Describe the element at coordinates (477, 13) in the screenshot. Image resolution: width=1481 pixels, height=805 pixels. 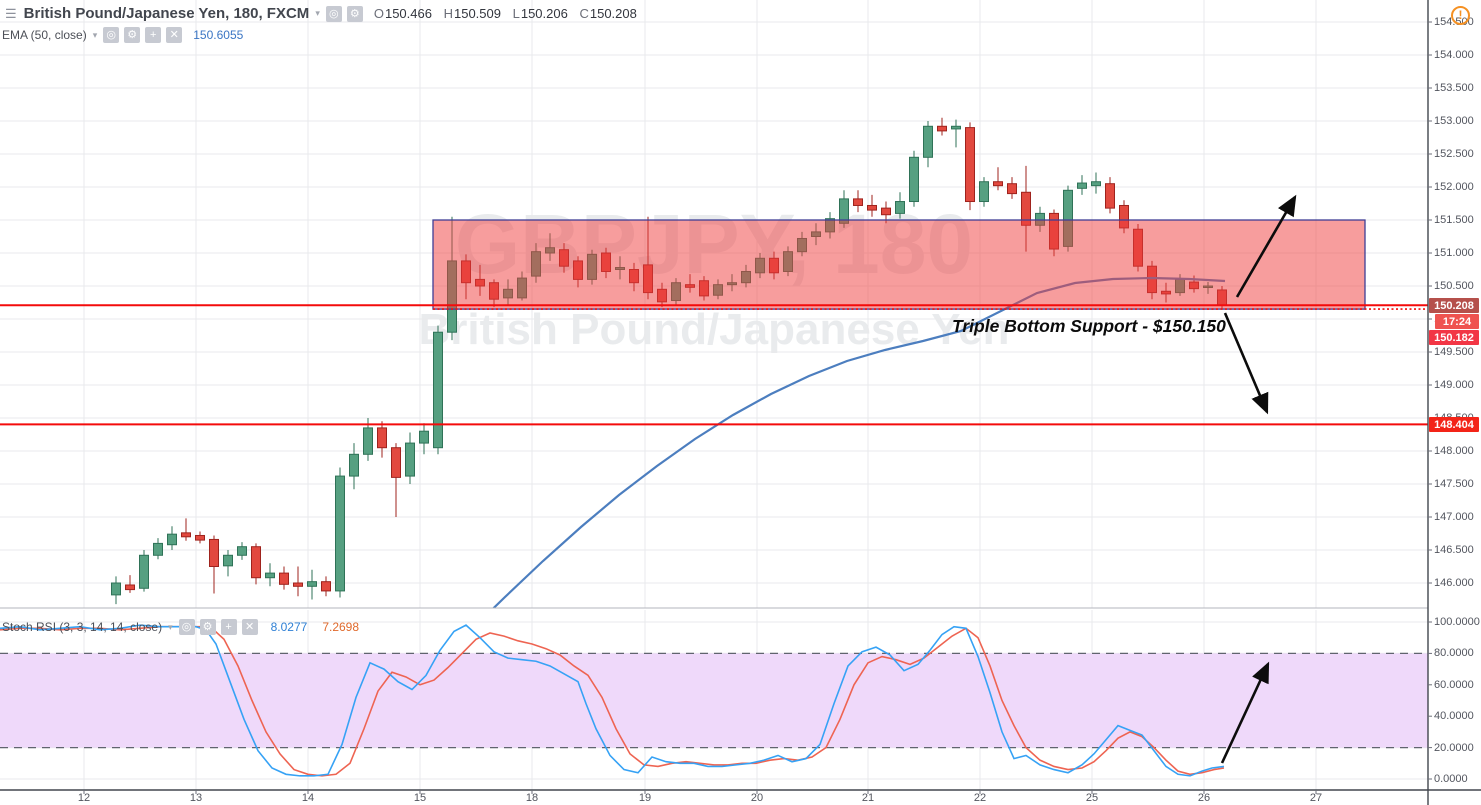
I see `high-value: 150.509` at that location.